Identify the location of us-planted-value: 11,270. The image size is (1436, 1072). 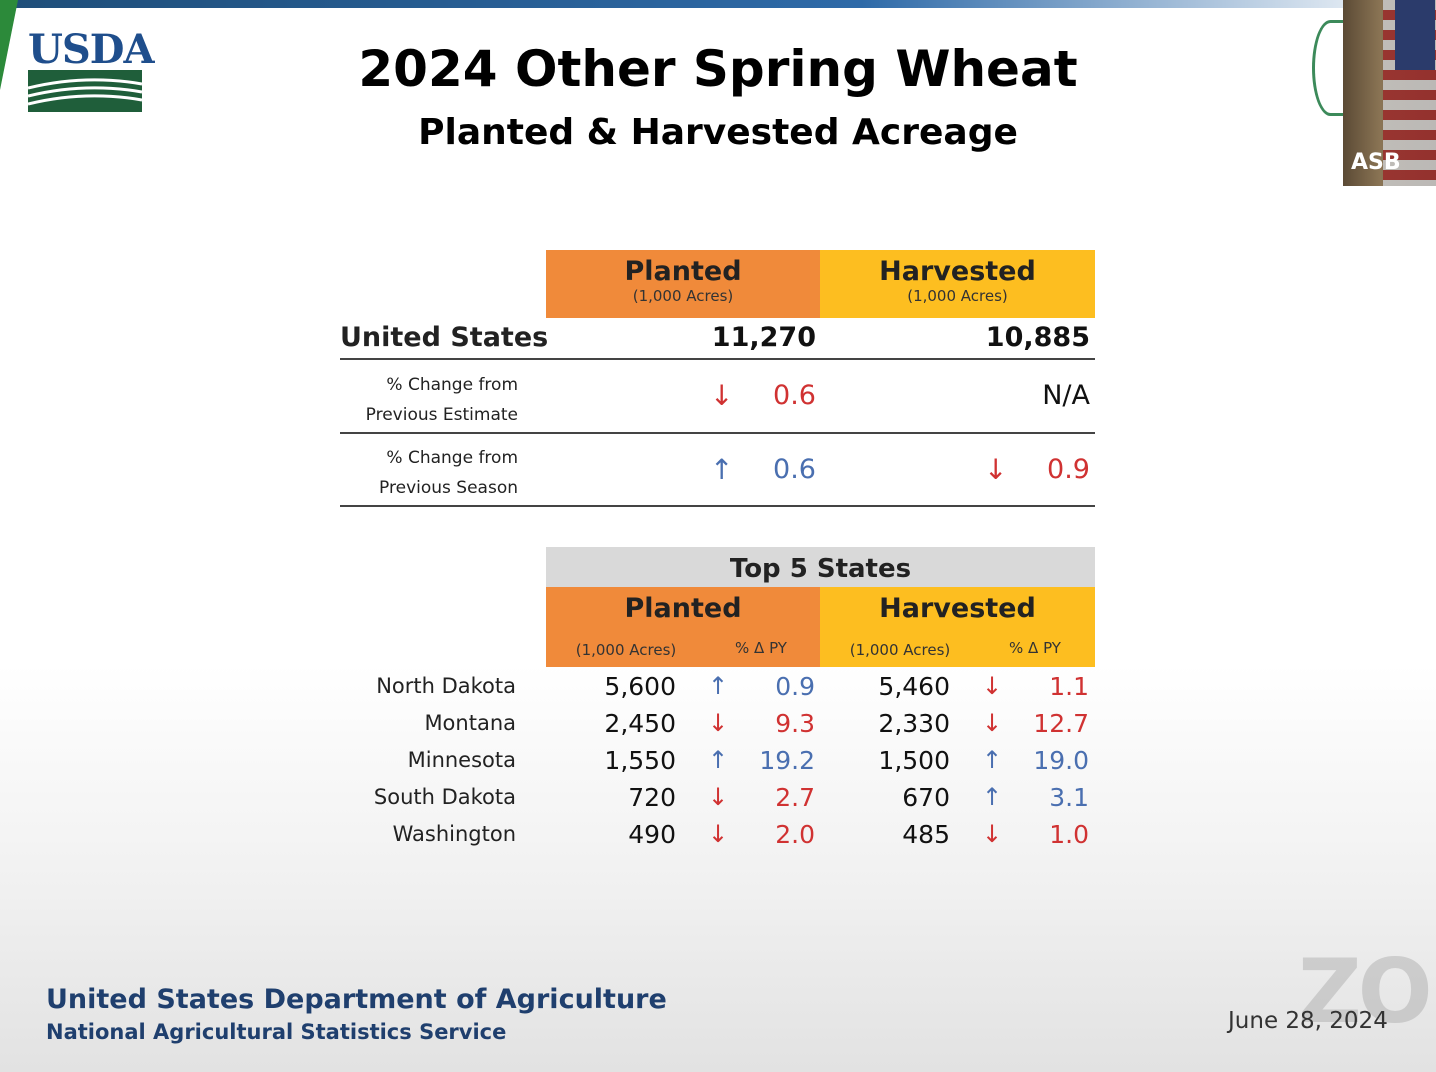
(763, 337).